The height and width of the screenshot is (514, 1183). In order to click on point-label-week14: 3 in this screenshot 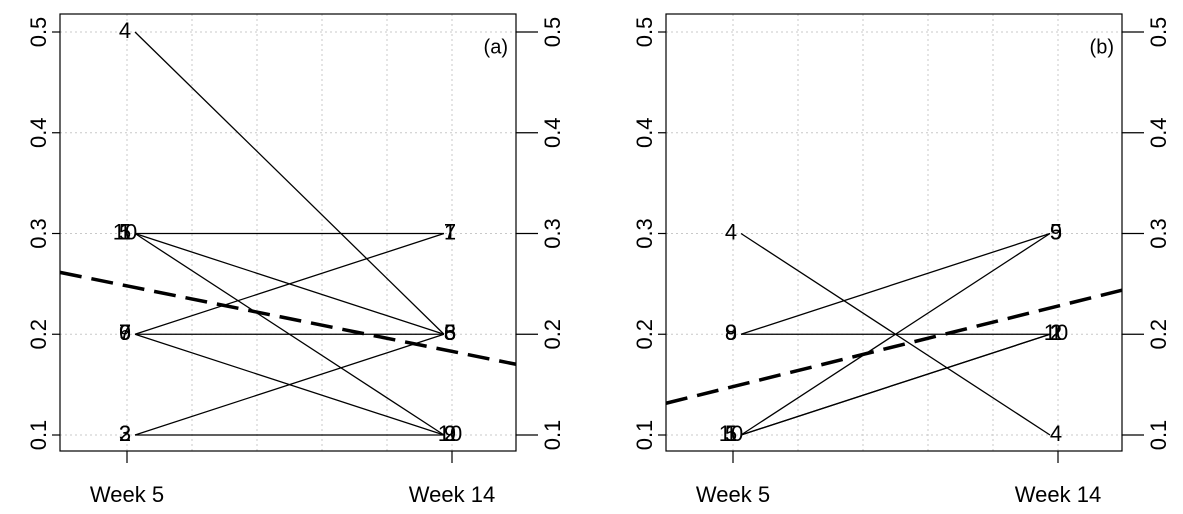, I will do `click(450, 332)`.